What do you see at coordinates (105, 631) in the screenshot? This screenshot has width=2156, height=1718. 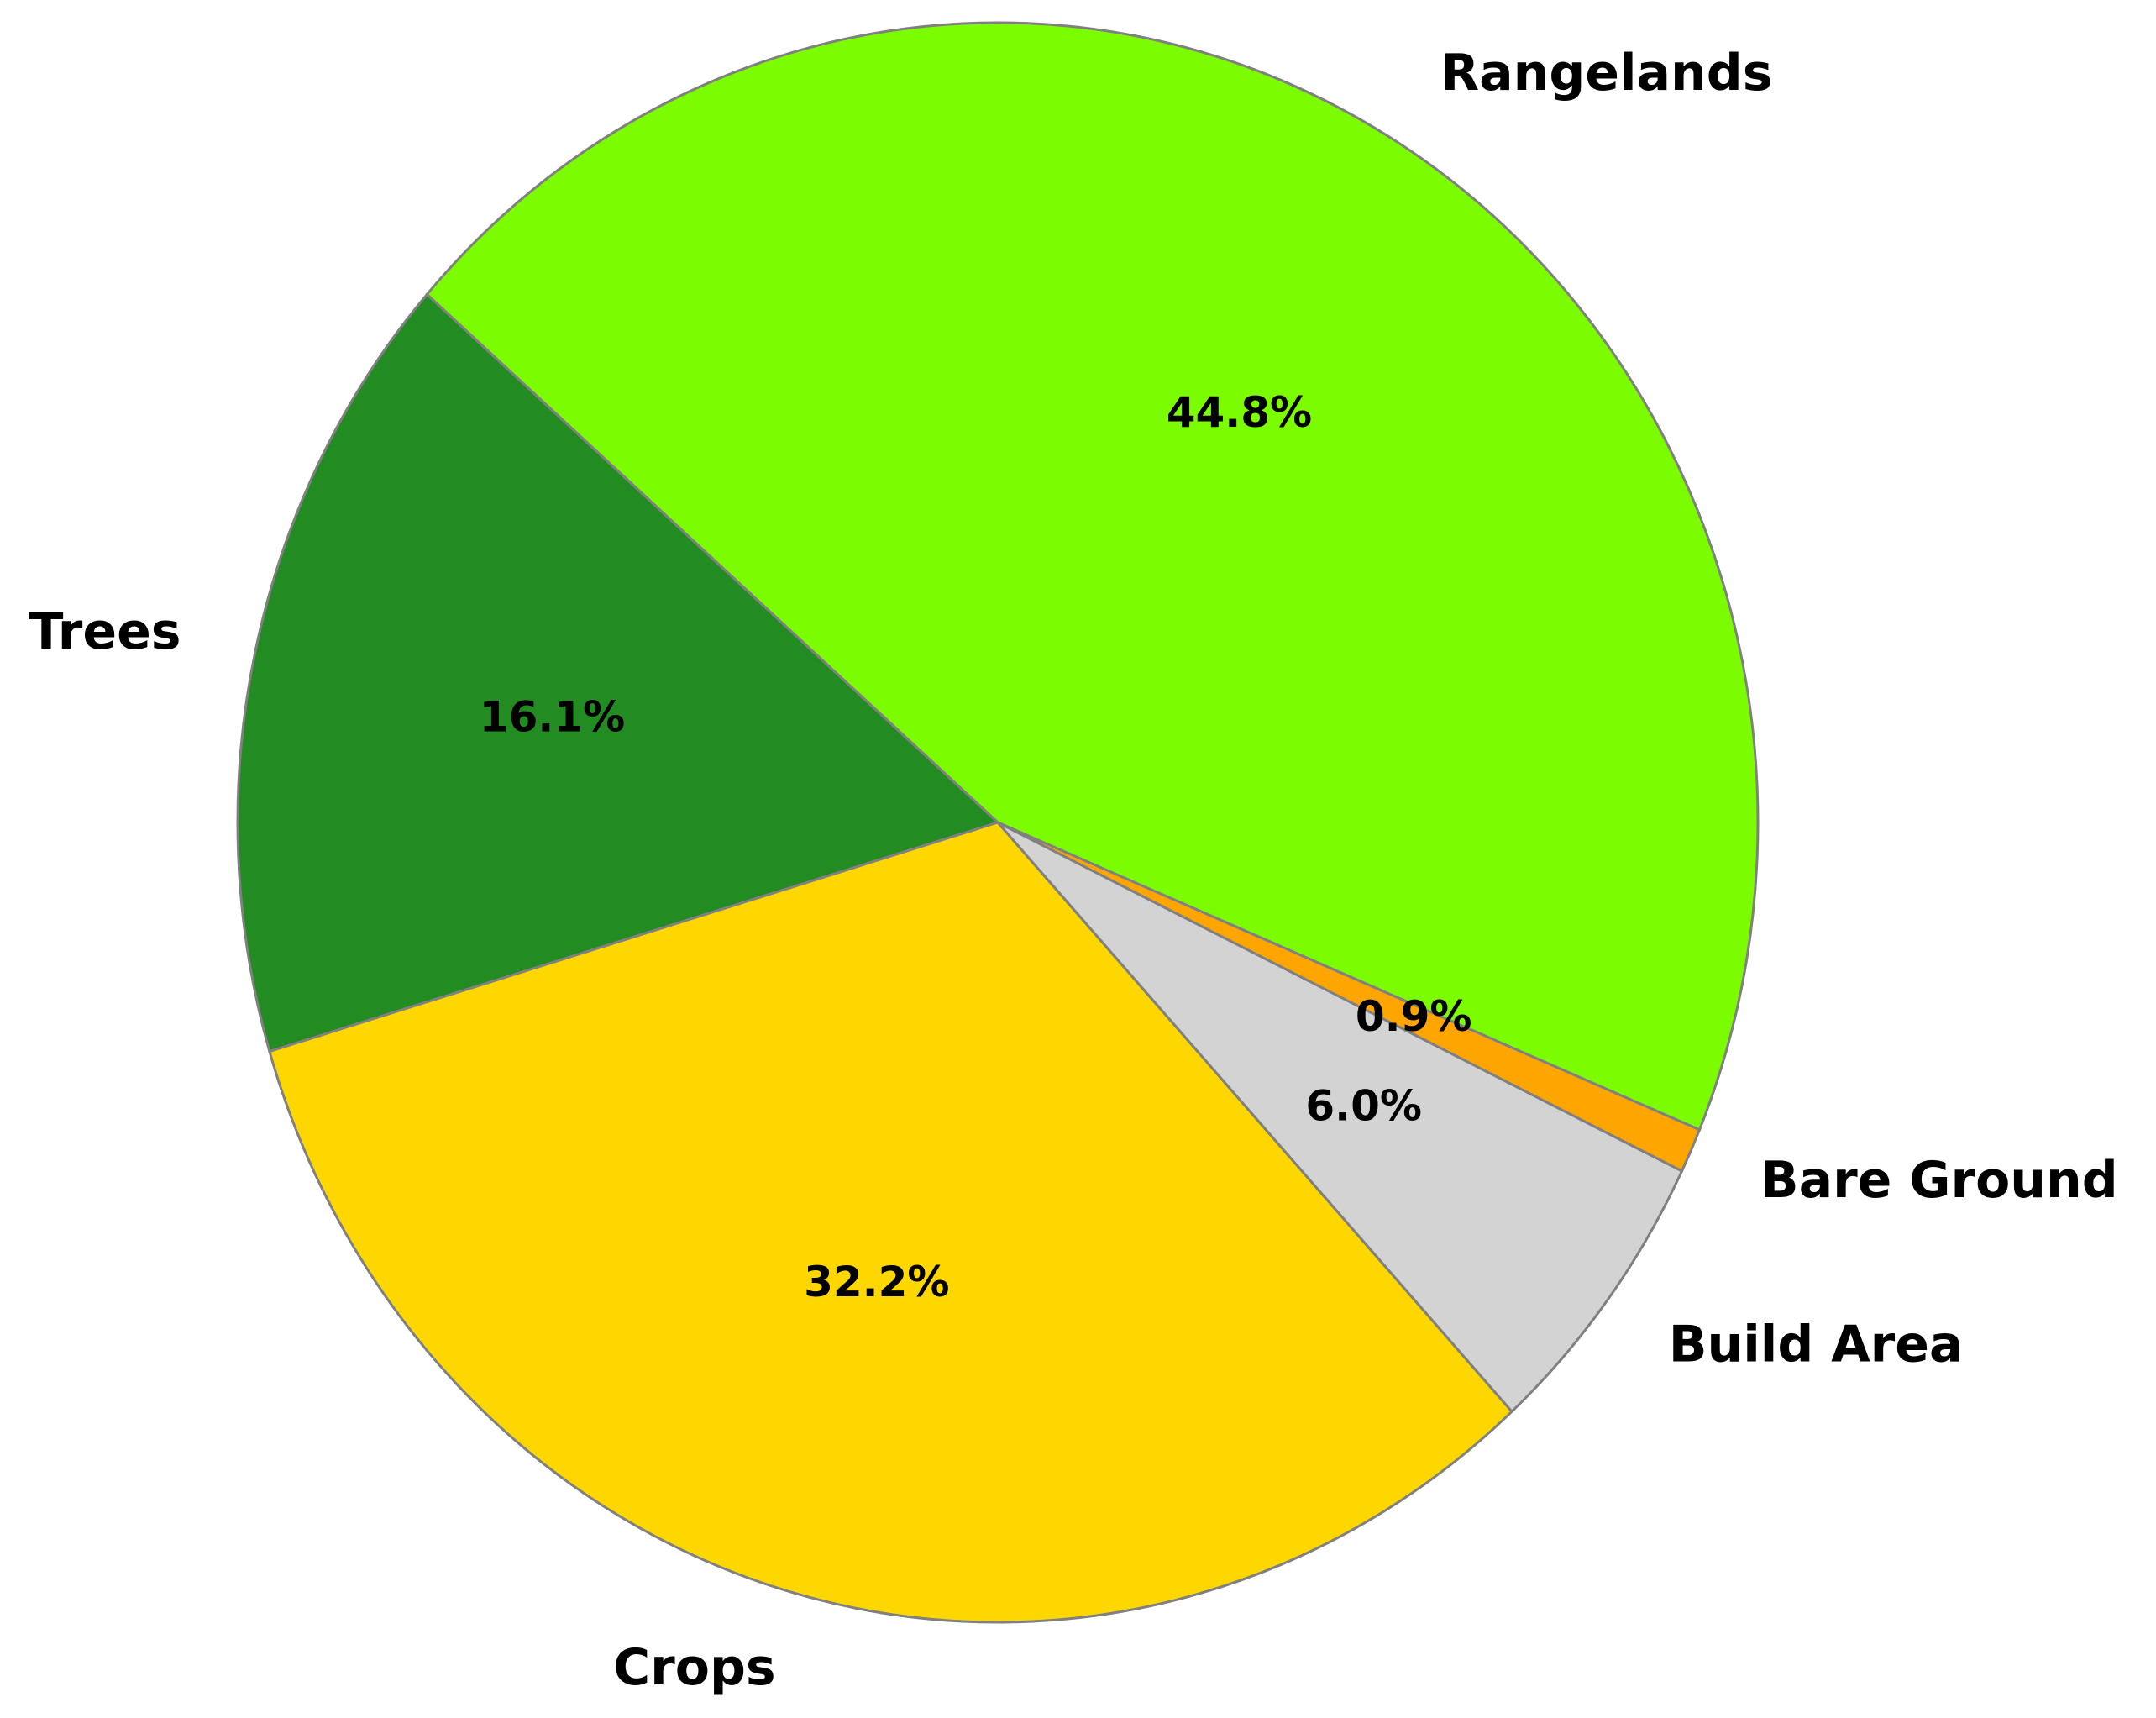 I see `slice-label: Trees` at bounding box center [105, 631].